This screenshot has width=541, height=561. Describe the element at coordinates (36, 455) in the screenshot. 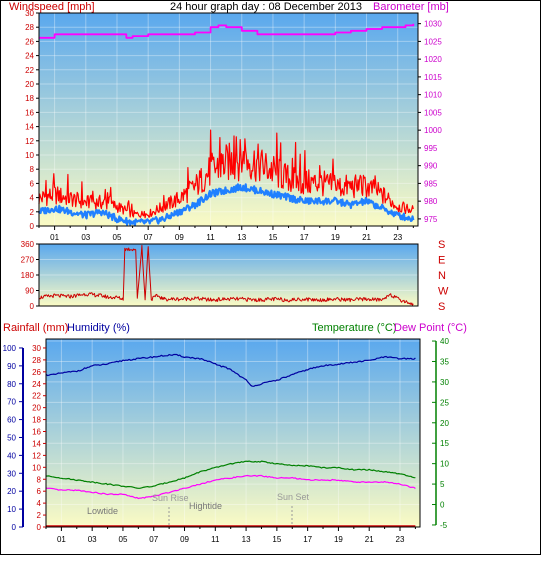

I see `rain-y-tick-label: 12` at that location.